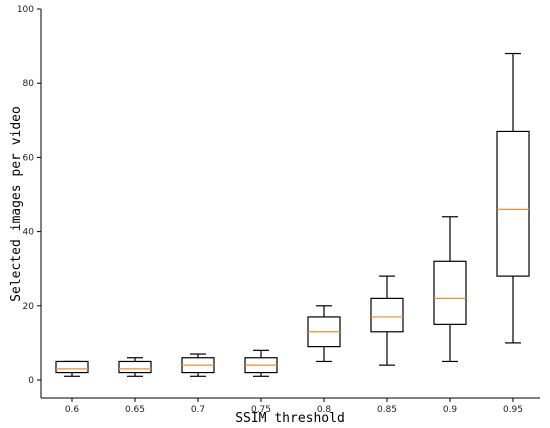 Image resolution: width=550 pixels, height=428 pixels. What do you see at coordinates (294, 406) in the screenshot?
I see `x-ticks: 0.6 0.65 0.7 0.75 0.8 0.85 0.9 0.95` at bounding box center [294, 406].